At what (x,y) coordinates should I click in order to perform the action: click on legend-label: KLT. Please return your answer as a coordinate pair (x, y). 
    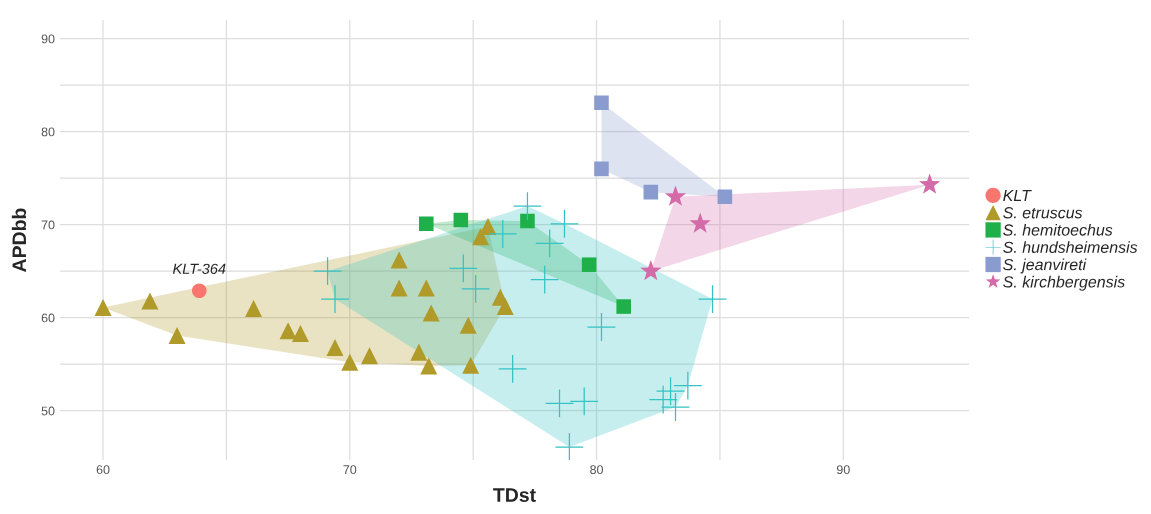
    Looking at the image, I should click on (1017, 195).